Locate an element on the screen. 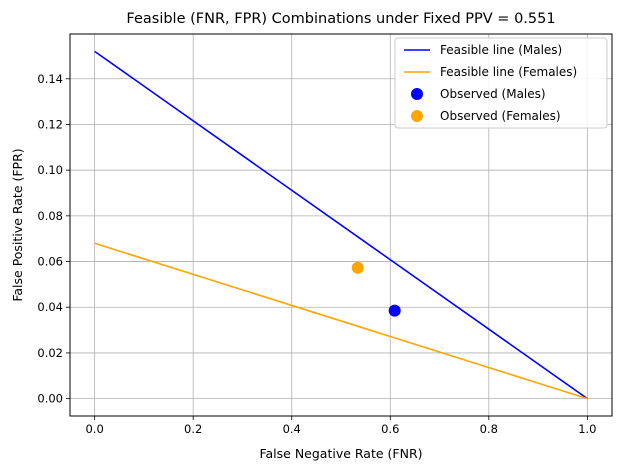 The width and height of the screenshot is (622, 474). y-tick-label: 0.08 is located at coordinates (50, 216).